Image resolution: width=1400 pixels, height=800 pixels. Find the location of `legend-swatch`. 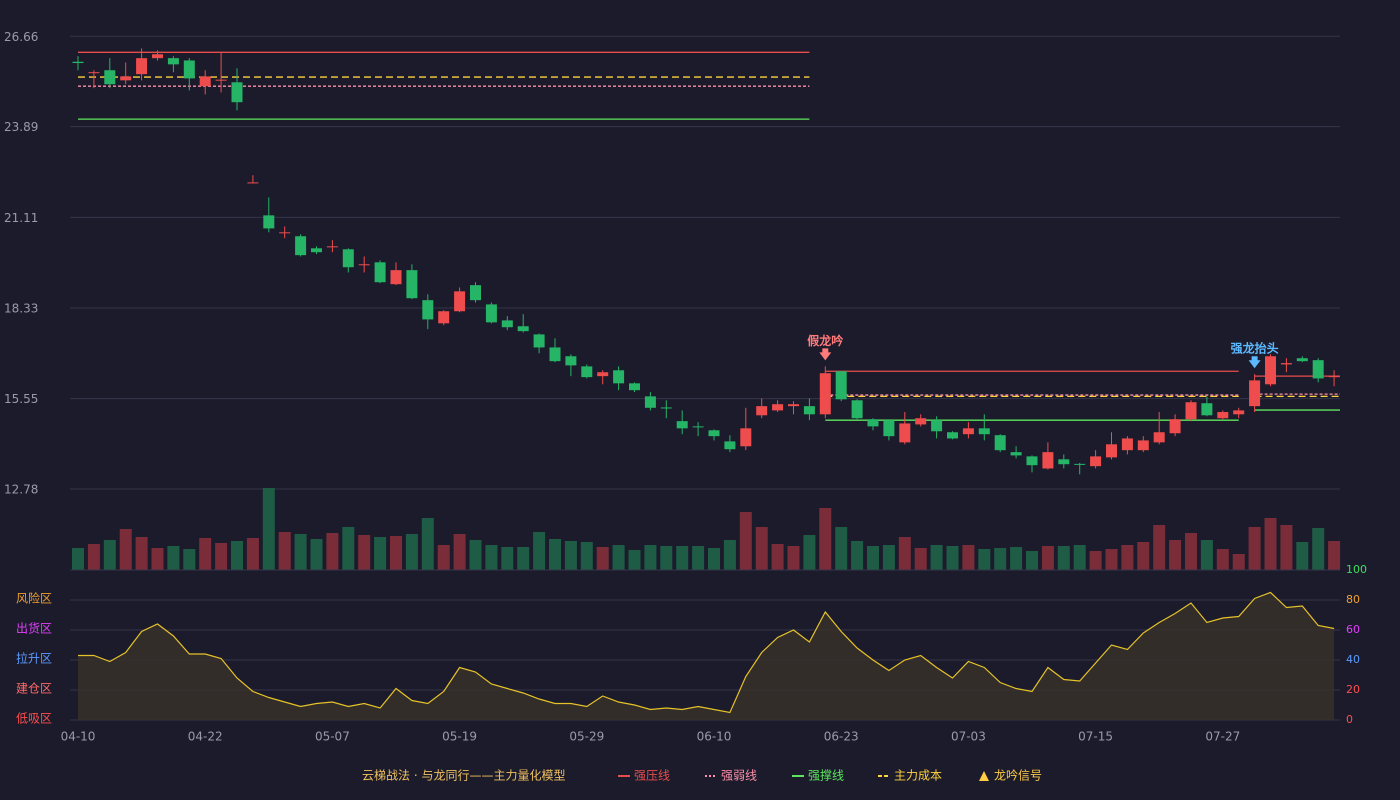

legend-swatch is located at coordinates (984, 776).